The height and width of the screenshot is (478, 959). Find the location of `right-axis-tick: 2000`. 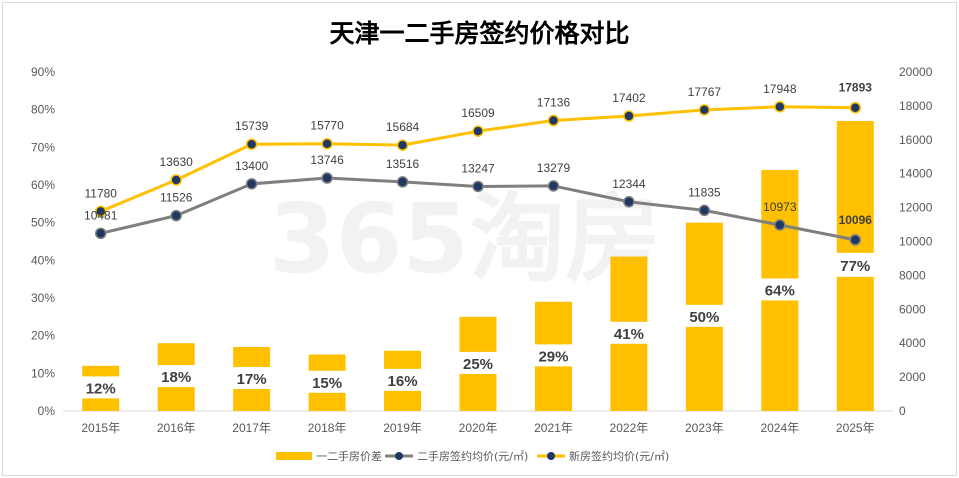

right-axis-tick: 2000 is located at coordinates (912, 377).